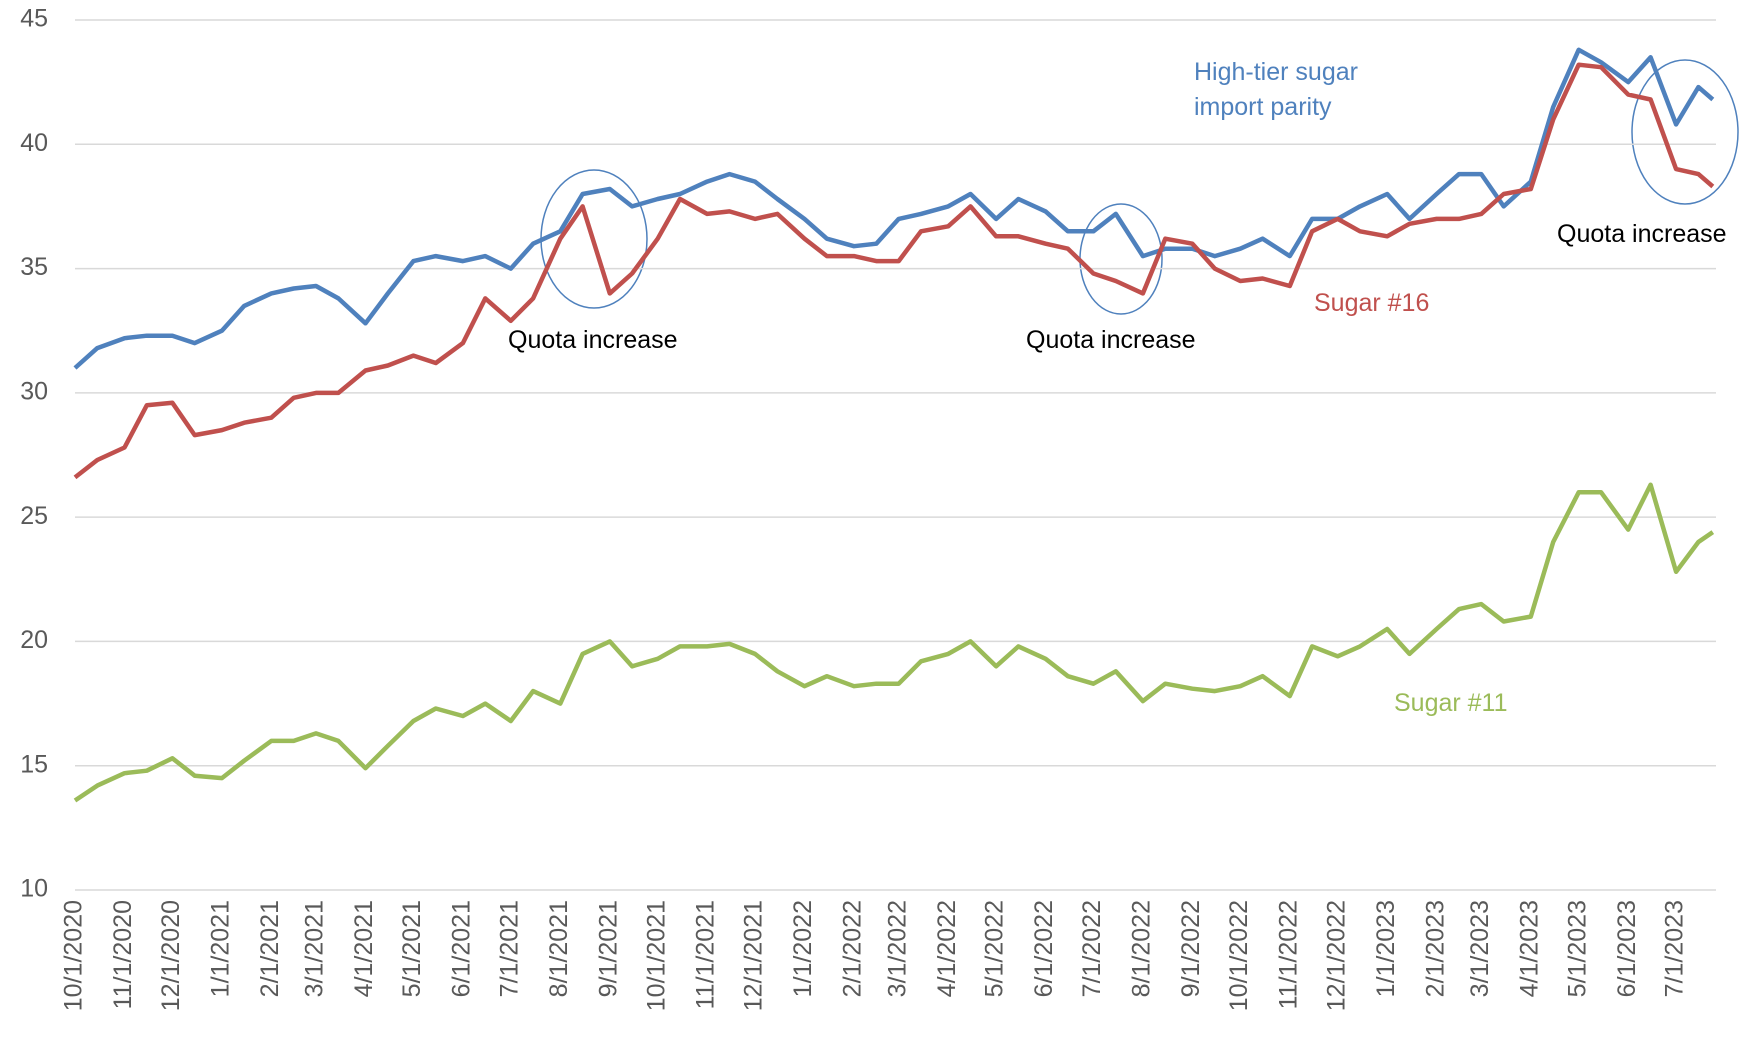  Describe the element at coordinates (123, 954) in the screenshot. I see `x-tick-label: 11/1/2020` at that location.